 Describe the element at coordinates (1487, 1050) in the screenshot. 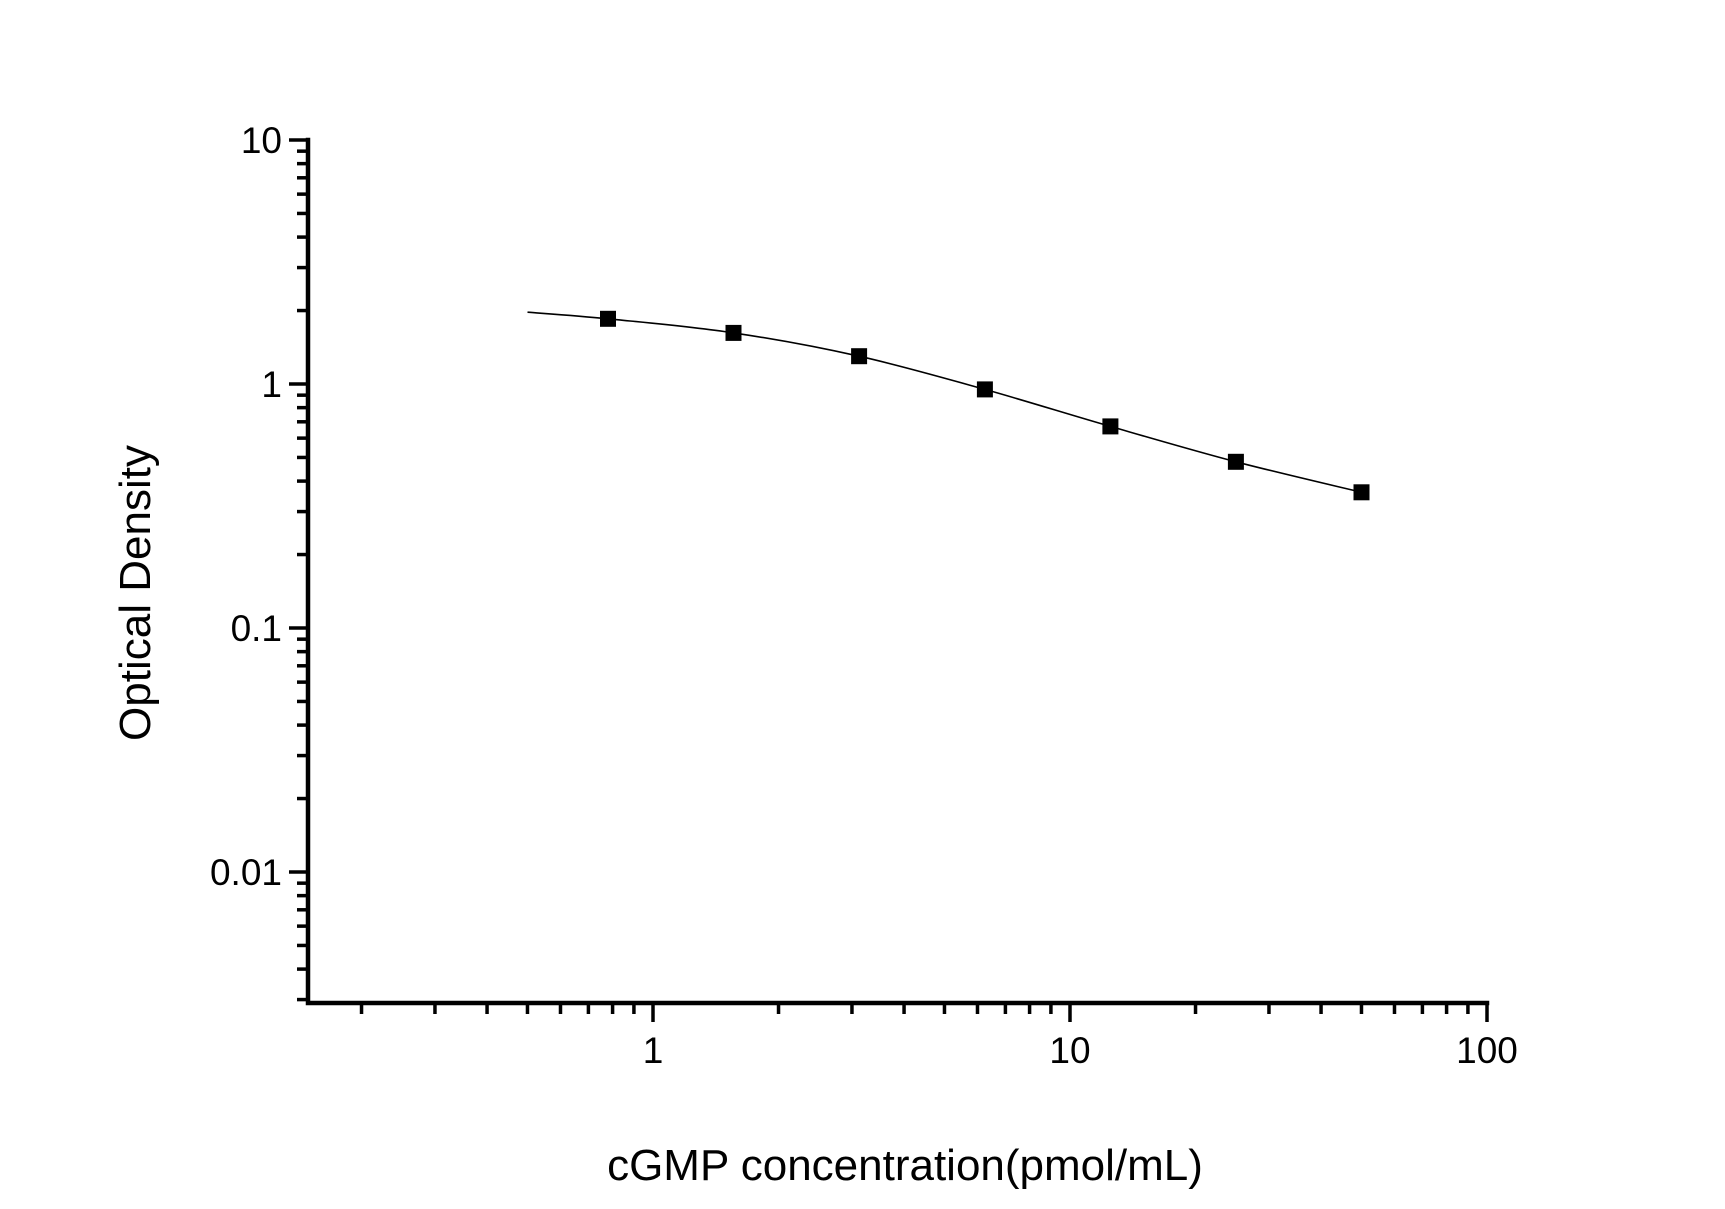

I see `x-tick-label: 100` at that location.